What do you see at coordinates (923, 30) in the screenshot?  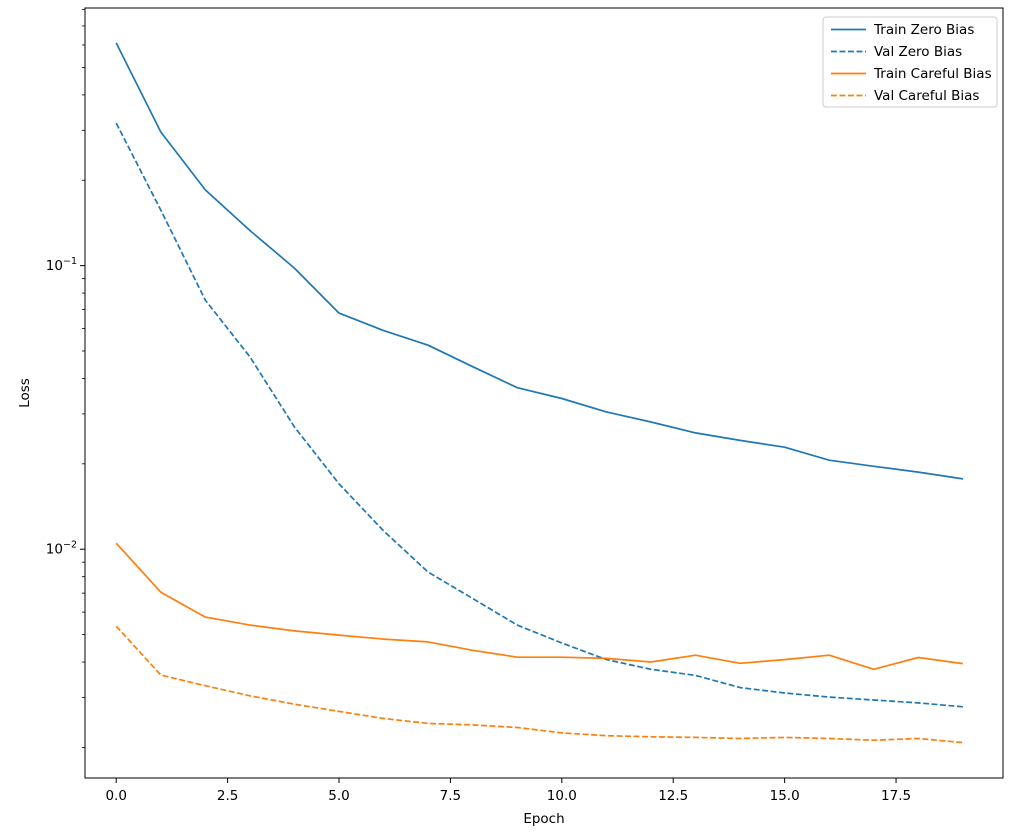 I see `legend-label: Train Zero Bias` at bounding box center [923, 30].